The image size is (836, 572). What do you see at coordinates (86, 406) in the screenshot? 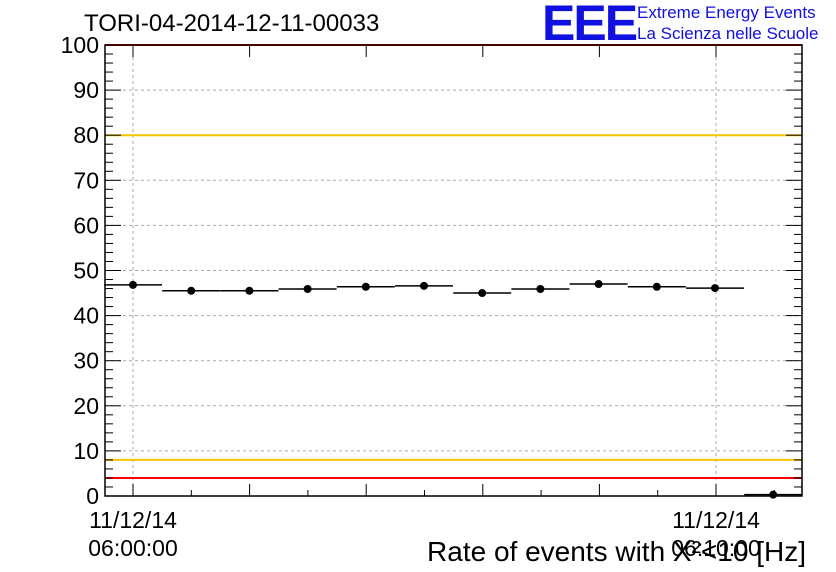
I see `y-tick-label: 20` at bounding box center [86, 406].